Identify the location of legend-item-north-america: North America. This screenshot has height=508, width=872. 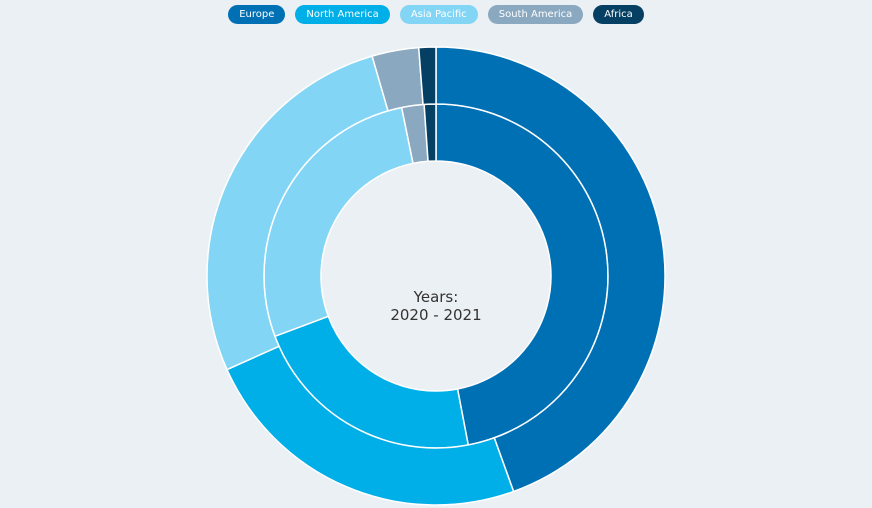
(342, 14).